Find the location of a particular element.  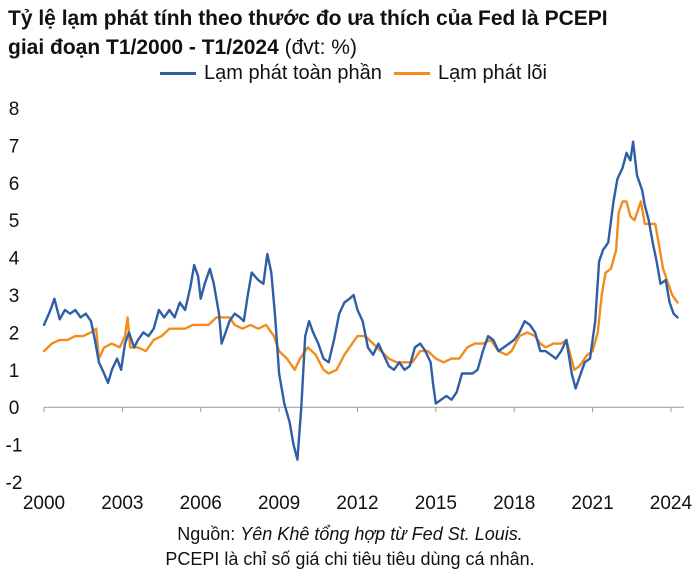

legend-swatch-core is located at coordinates (412, 73).